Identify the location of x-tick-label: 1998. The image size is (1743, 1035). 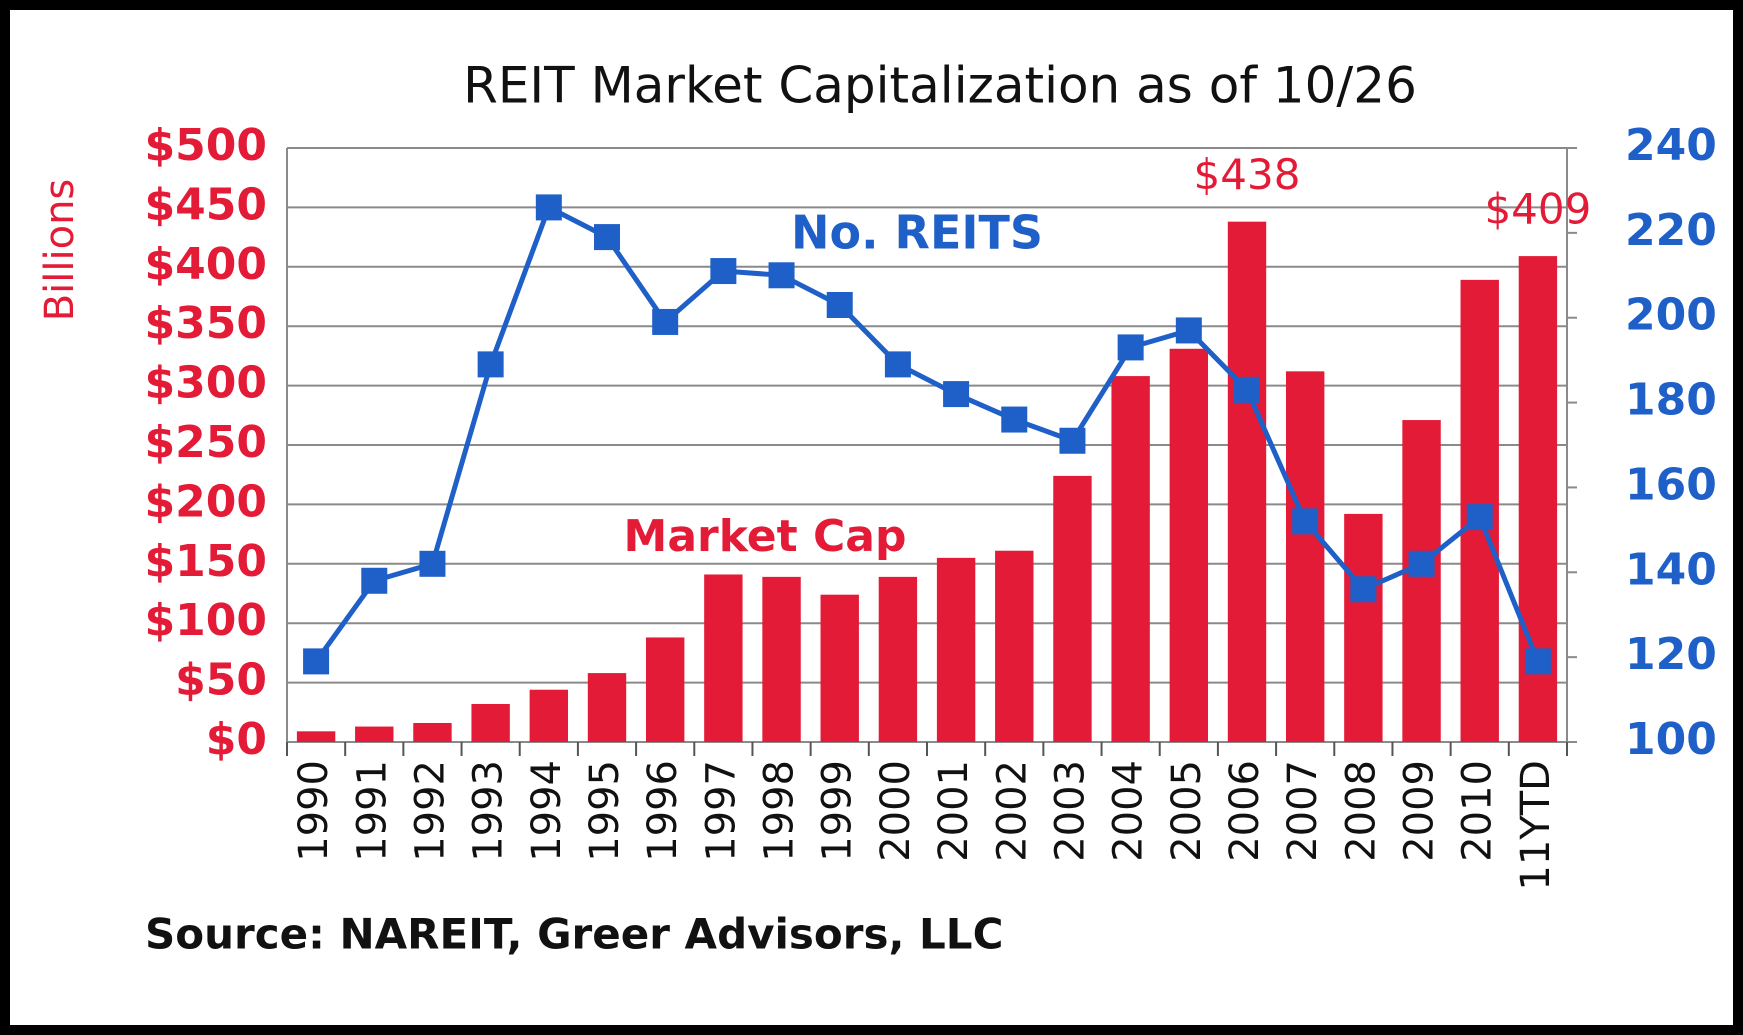
(780, 811).